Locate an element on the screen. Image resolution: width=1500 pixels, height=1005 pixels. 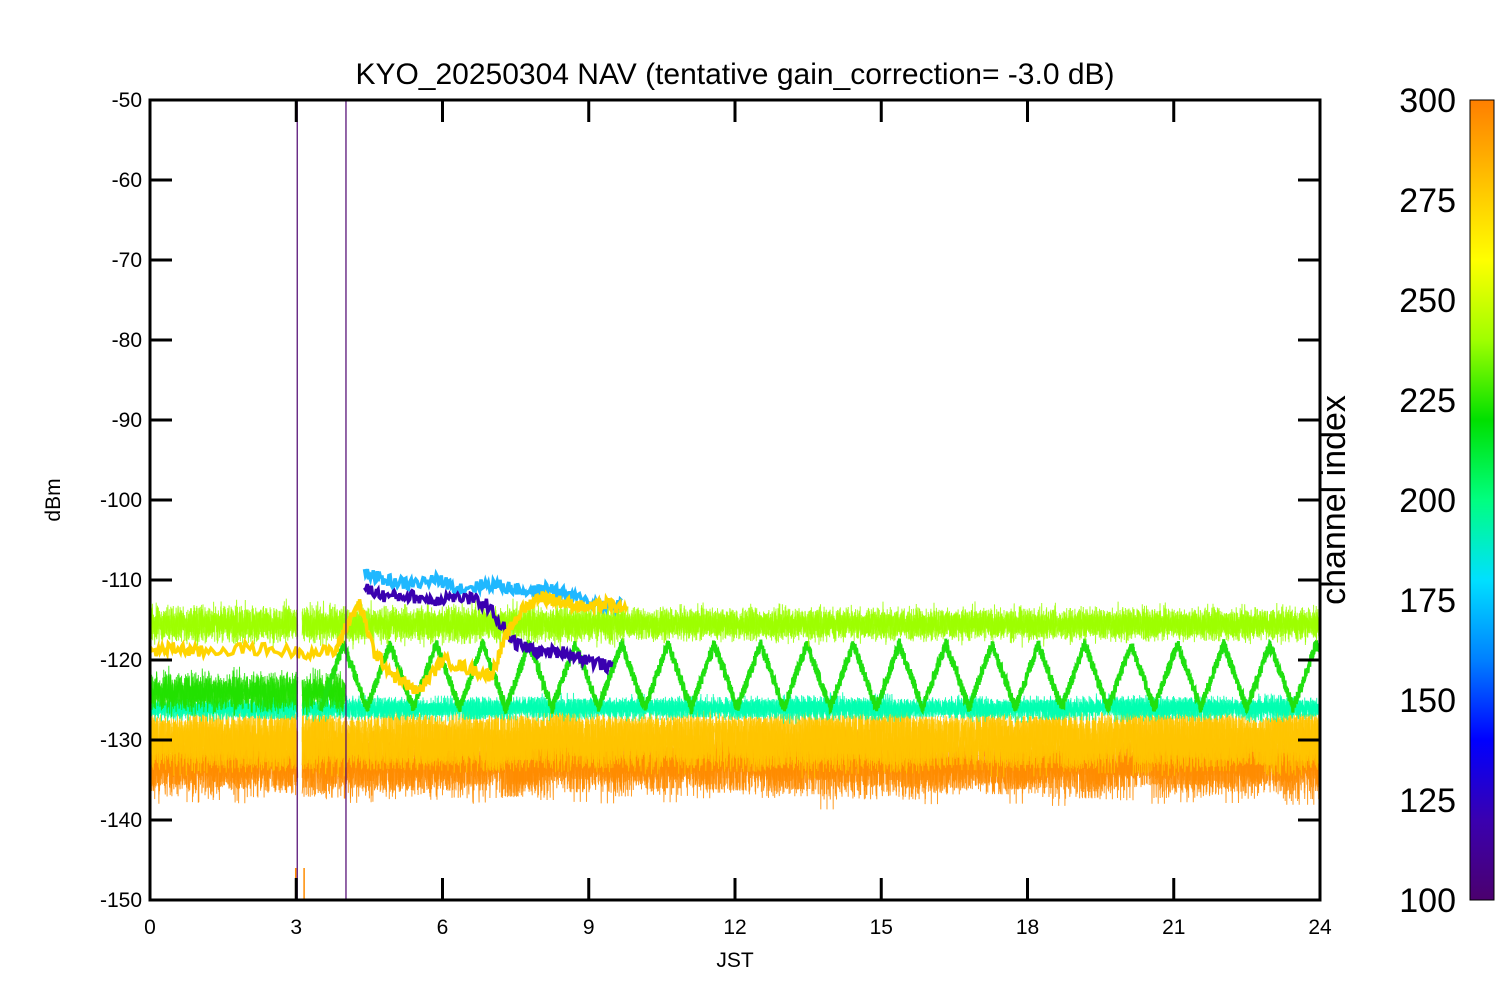
x-axis-label: JST is located at coordinates (735, 960).